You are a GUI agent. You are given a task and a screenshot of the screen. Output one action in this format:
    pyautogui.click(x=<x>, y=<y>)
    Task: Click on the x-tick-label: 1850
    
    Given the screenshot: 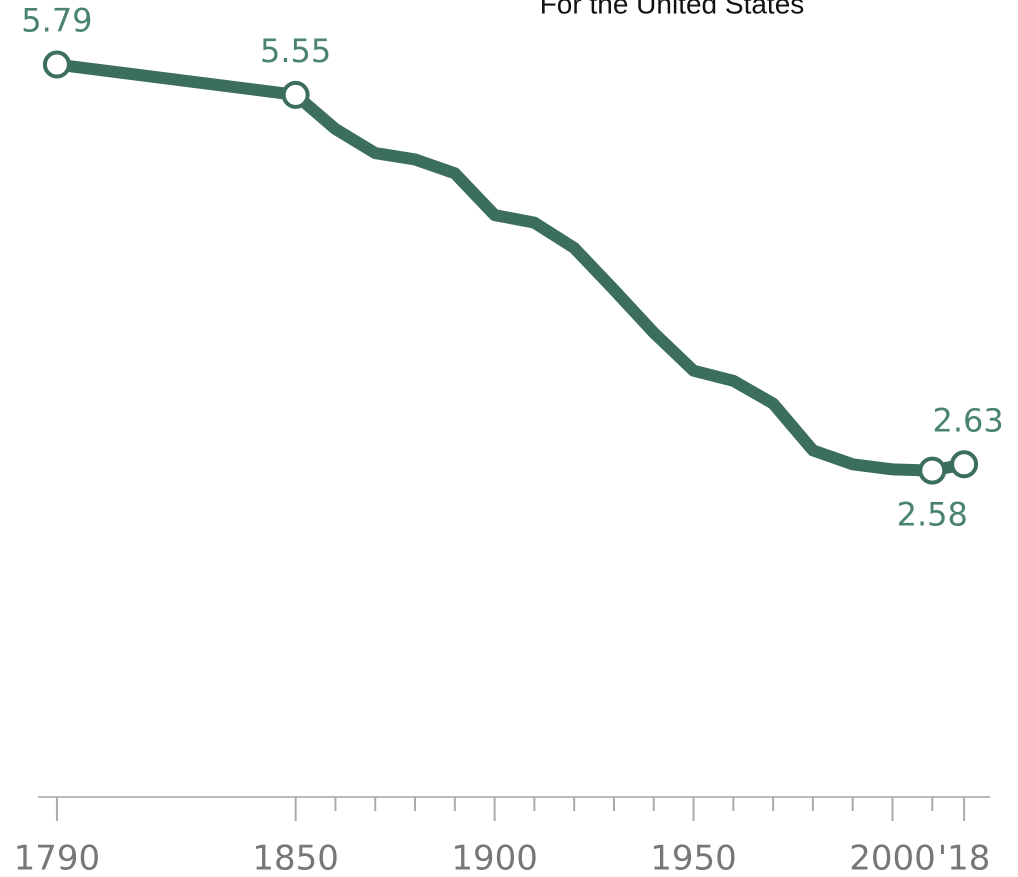 What is the action you would take?
    pyautogui.click(x=295, y=858)
    